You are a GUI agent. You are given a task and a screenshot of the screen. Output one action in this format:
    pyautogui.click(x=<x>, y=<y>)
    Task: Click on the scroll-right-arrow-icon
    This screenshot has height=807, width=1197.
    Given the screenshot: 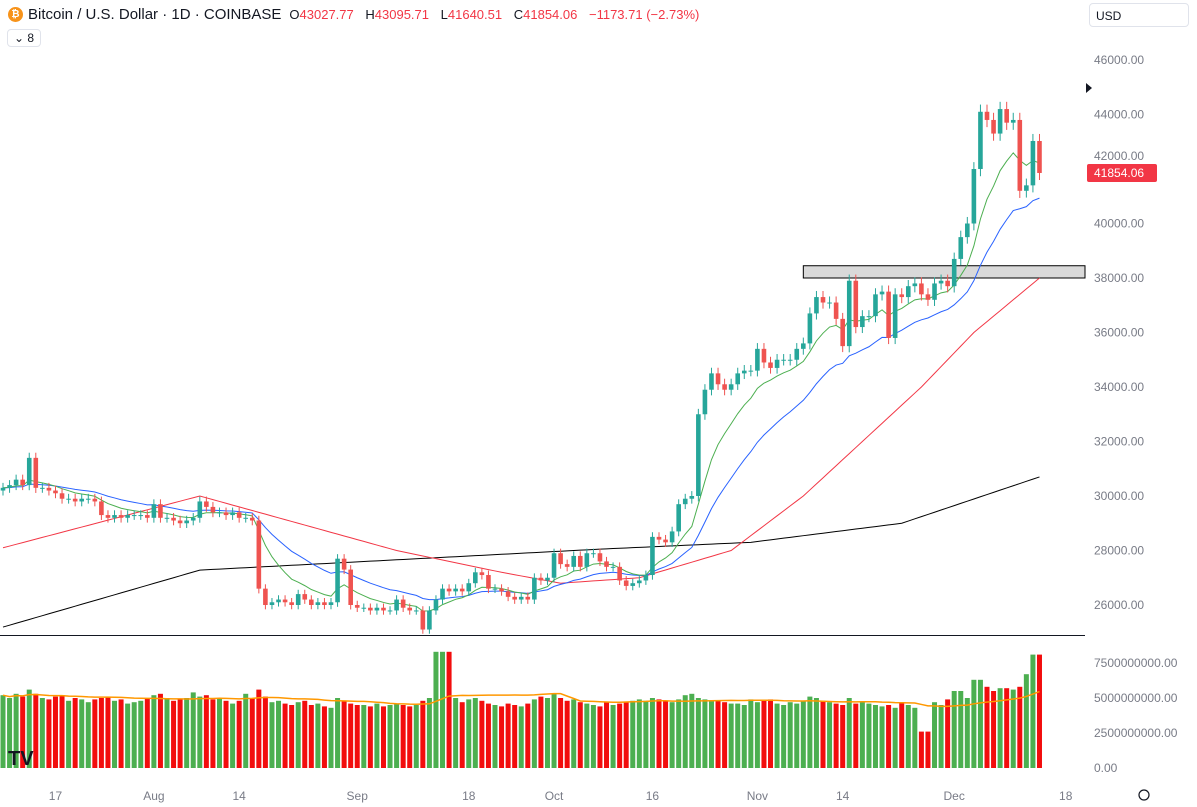 What is the action you would take?
    pyautogui.click(x=1089, y=88)
    